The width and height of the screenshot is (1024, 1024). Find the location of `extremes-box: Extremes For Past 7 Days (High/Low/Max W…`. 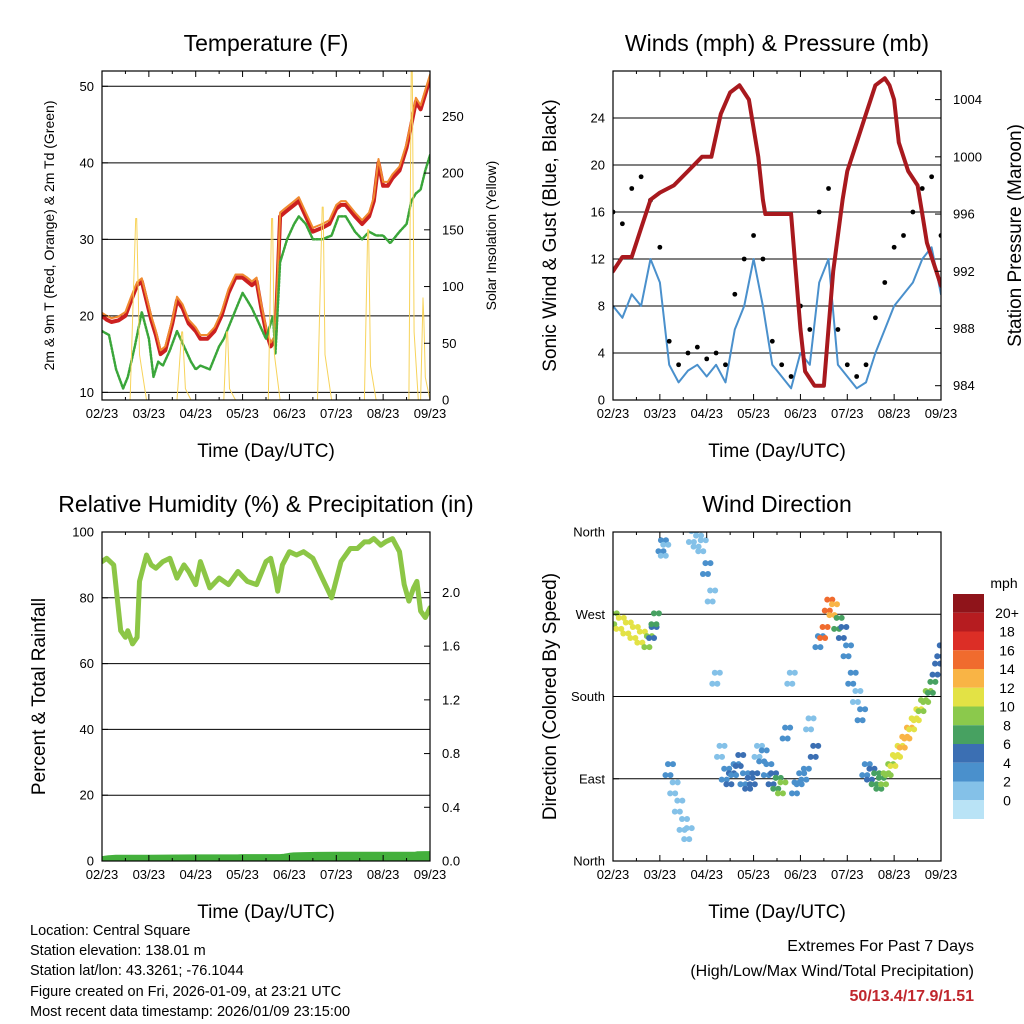

extremes-box: Extremes For Past 7 Days (High/Low/Max W… is located at coordinates (832, 971).